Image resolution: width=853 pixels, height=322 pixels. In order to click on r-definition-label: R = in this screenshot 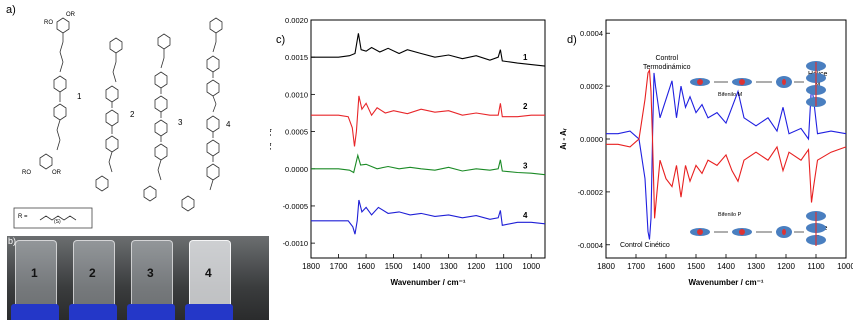, I will do `click(23, 217)`.